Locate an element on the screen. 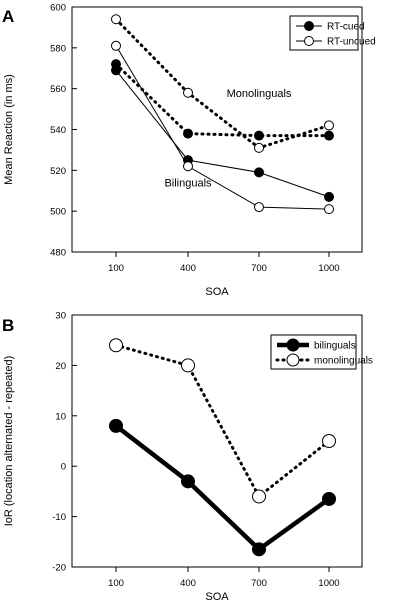 The height and width of the screenshot is (604, 400). legend-label: RT-cued is located at coordinates (346, 27).